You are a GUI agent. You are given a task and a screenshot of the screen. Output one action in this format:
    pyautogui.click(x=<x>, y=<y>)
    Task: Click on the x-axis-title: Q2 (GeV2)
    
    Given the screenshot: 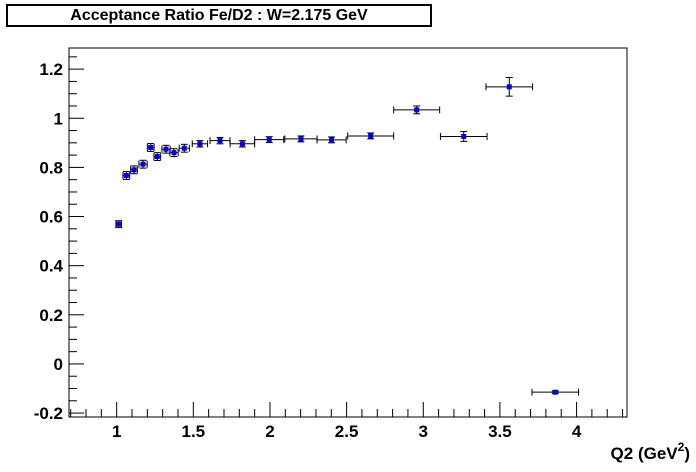 What is the action you would take?
    pyautogui.click(x=650, y=451)
    